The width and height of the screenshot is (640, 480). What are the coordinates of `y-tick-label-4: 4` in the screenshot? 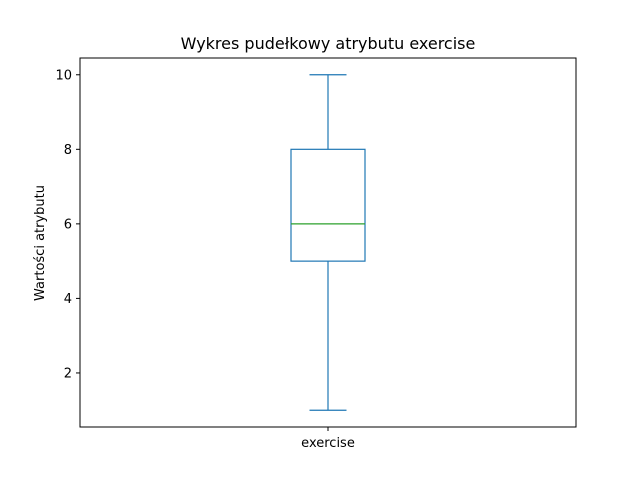 It's located at (68, 299).